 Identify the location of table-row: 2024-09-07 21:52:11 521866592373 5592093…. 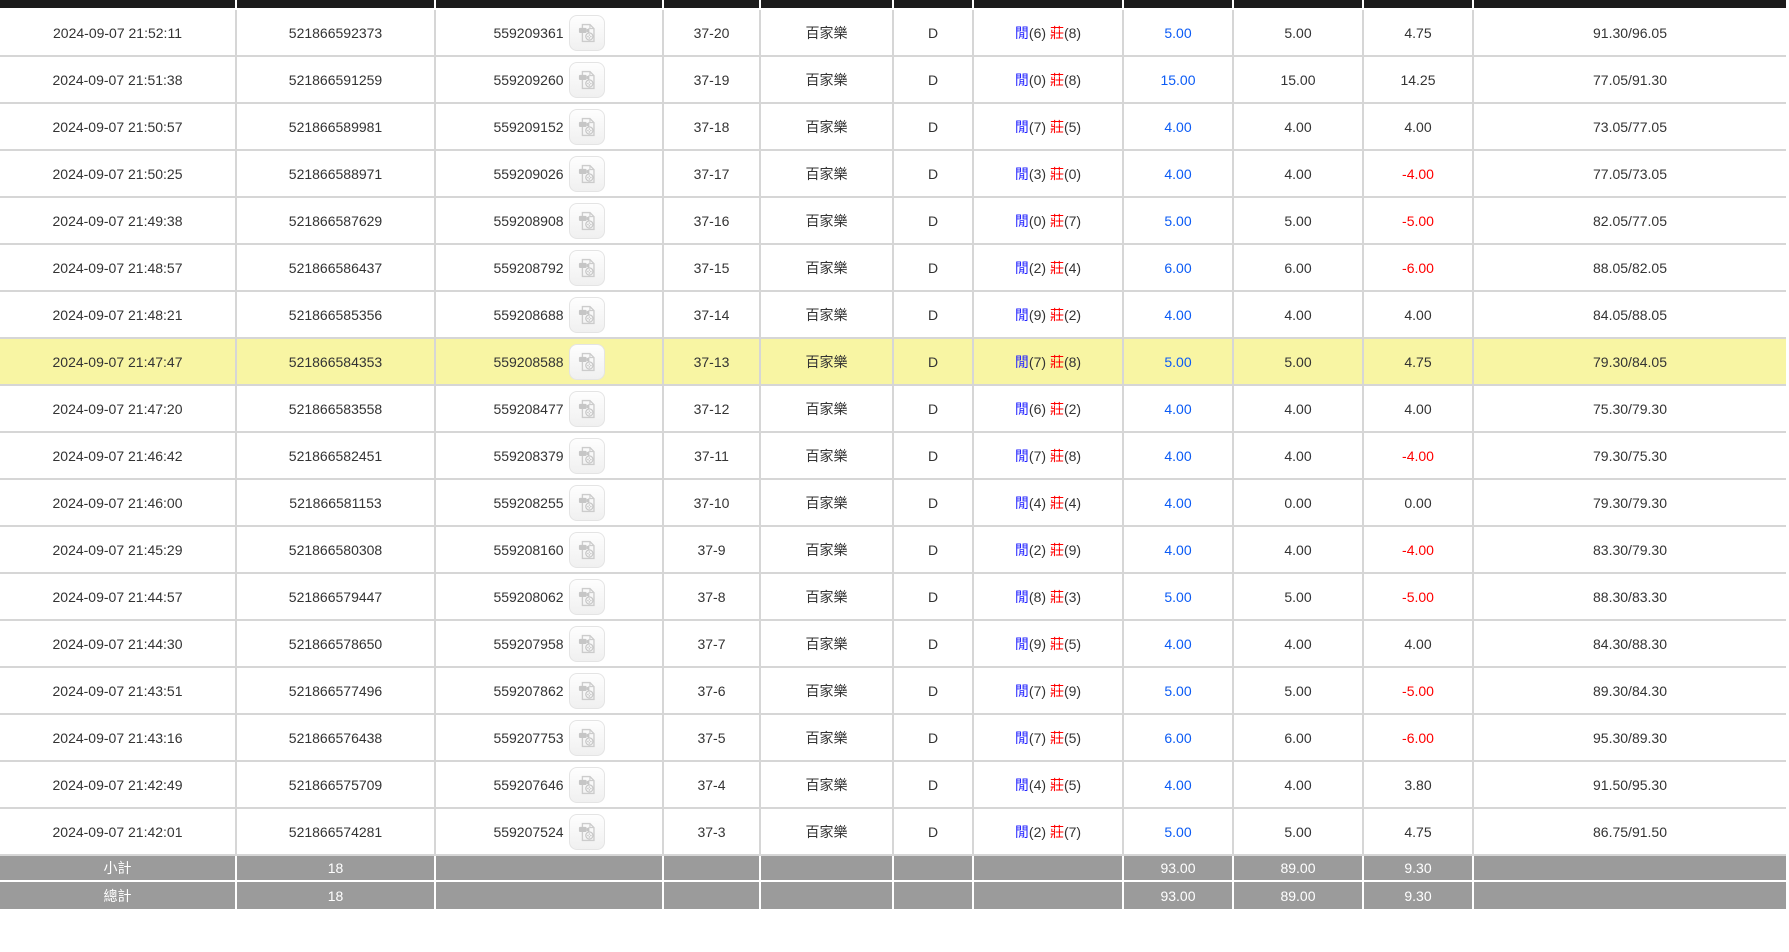
(893, 32).